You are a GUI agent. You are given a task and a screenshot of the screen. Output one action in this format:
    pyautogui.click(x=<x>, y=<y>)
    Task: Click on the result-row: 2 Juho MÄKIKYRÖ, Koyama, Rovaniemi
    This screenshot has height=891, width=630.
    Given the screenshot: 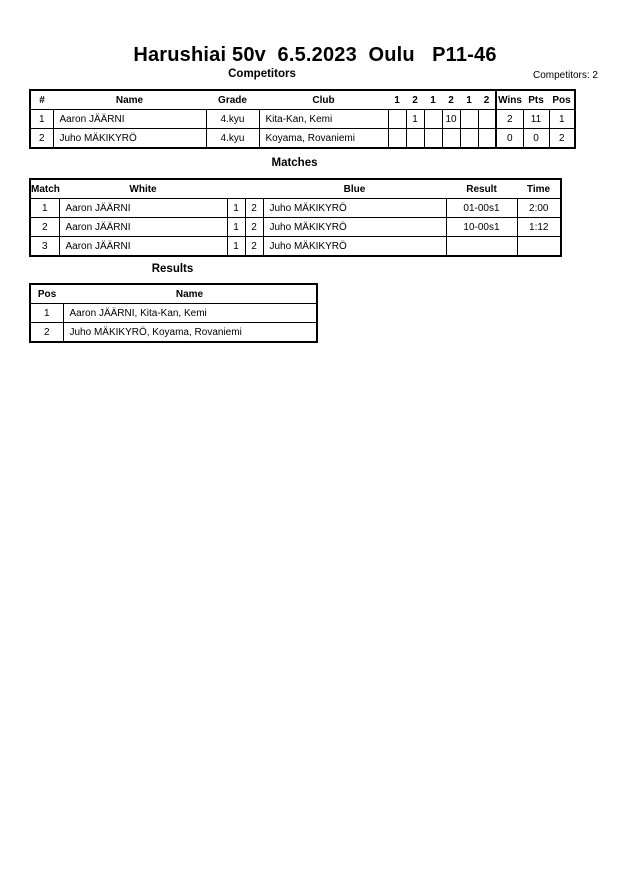 What is the action you would take?
    pyautogui.click(x=173, y=332)
    